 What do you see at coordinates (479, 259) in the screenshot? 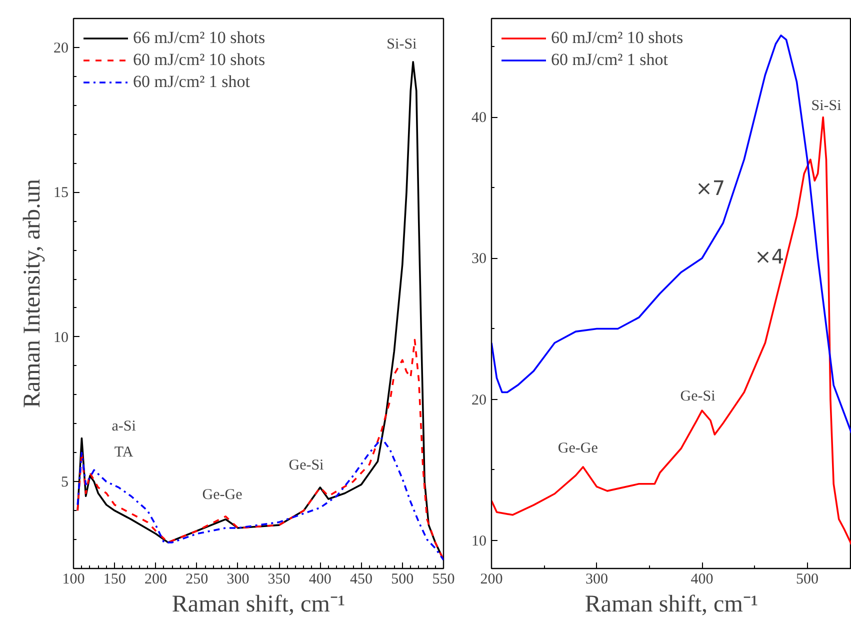
I see `y-tick-label: 30` at bounding box center [479, 259].